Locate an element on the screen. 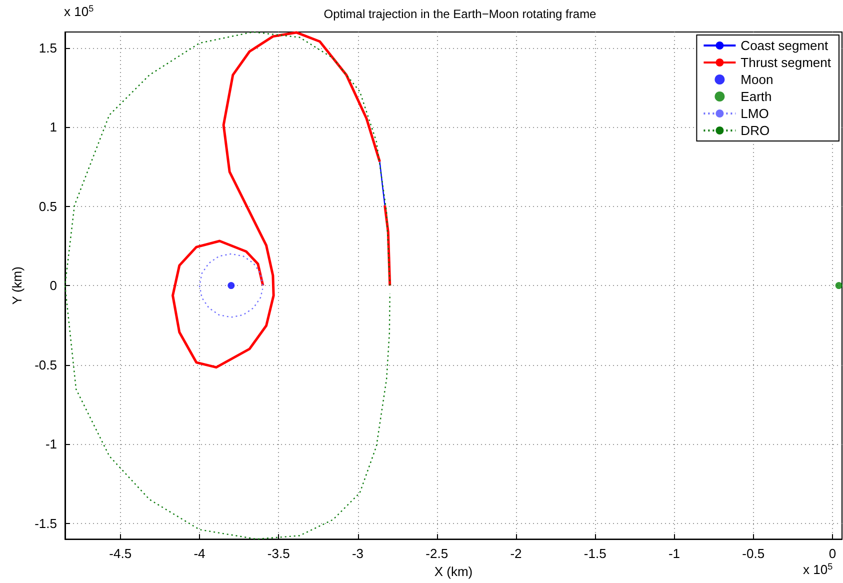  legend-label: Thrust segment is located at coordinates (786, 62).